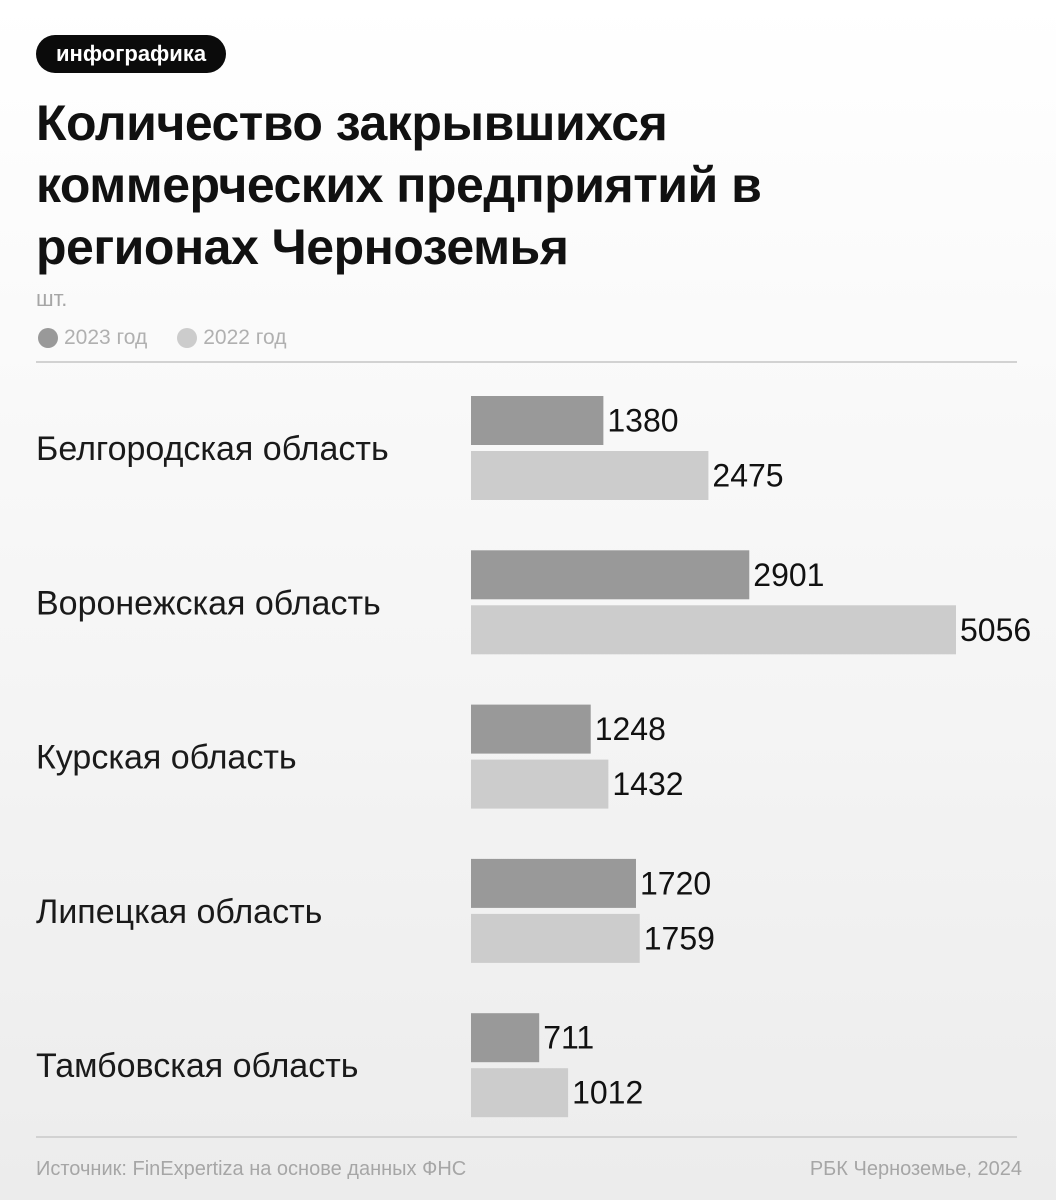  Describe the element at coordinates (647, 784) in the screenshot. I see `value-label: 1432` at that location.